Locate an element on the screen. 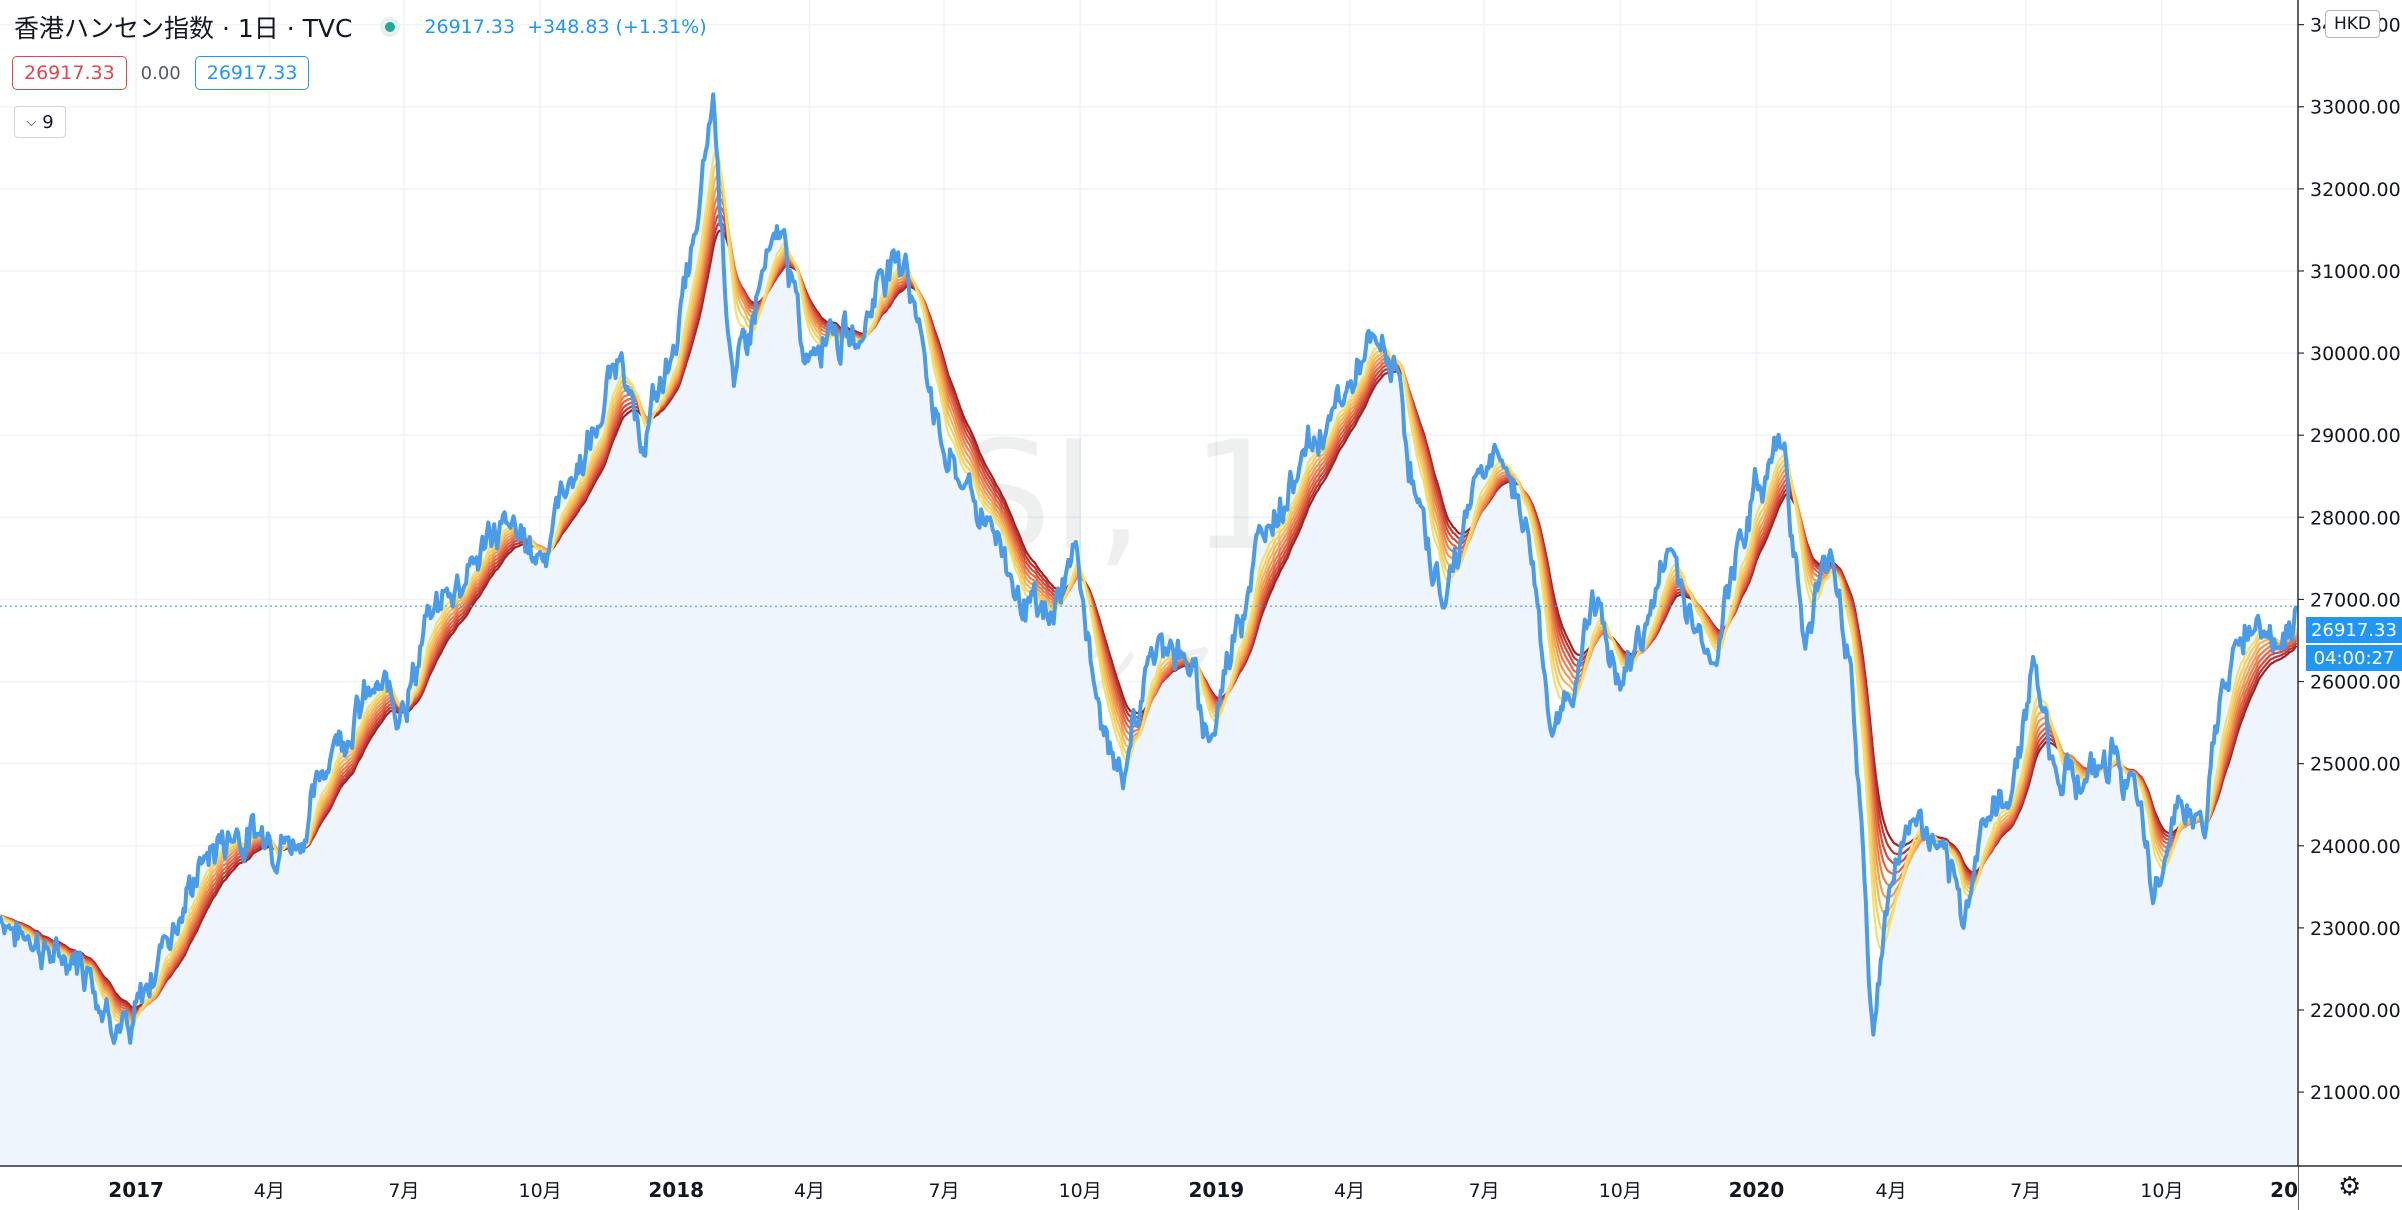  y-tick-label: 28000.00 is located at coordinates (2355, 518).